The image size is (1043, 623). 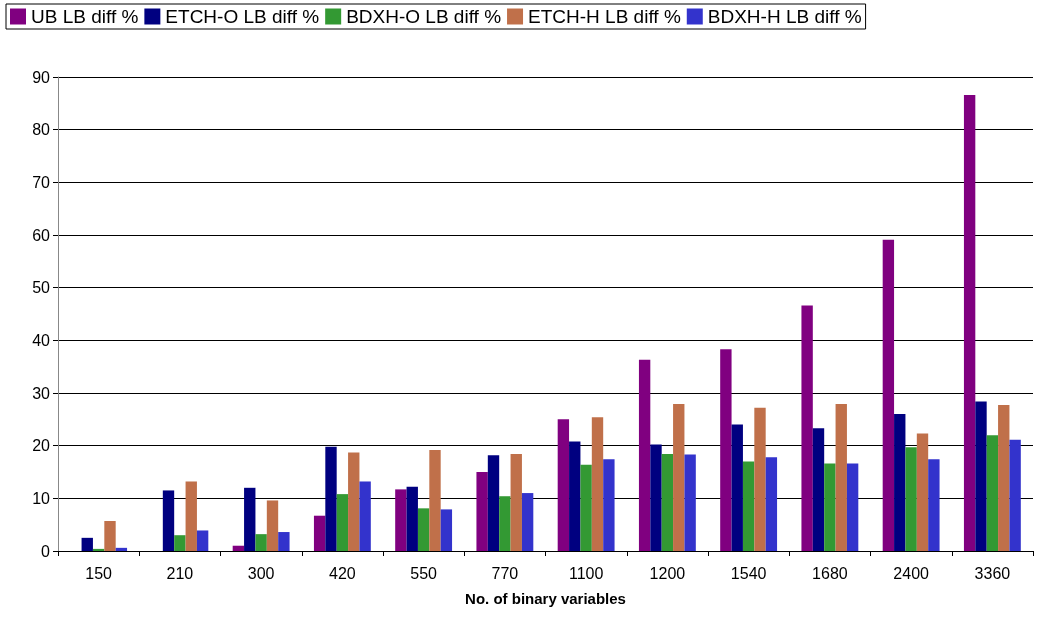 What do you see at coordinates (41, 446) in the screenshot?
I see `y-tick-label: 20` at bounding box center [41, 446].